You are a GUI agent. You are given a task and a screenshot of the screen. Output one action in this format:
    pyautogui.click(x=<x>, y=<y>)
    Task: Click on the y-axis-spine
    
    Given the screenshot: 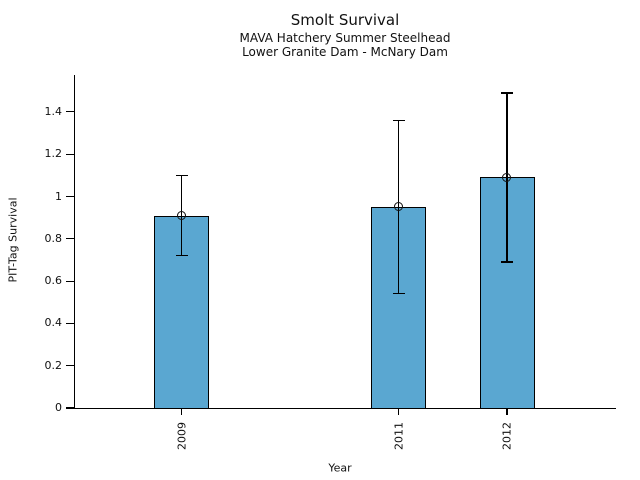 What is the action you would take?
    pyautogui.click(x=74, y=242)
    